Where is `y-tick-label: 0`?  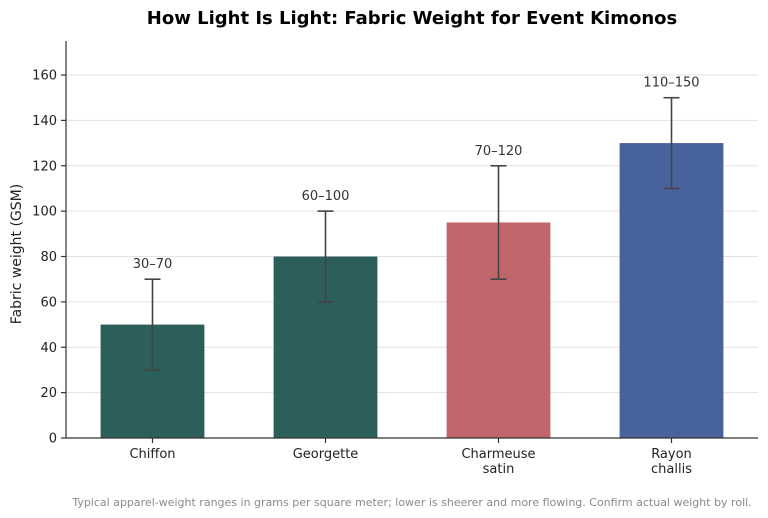
y-tick-label: 0 is located at coordinates (53, 439).